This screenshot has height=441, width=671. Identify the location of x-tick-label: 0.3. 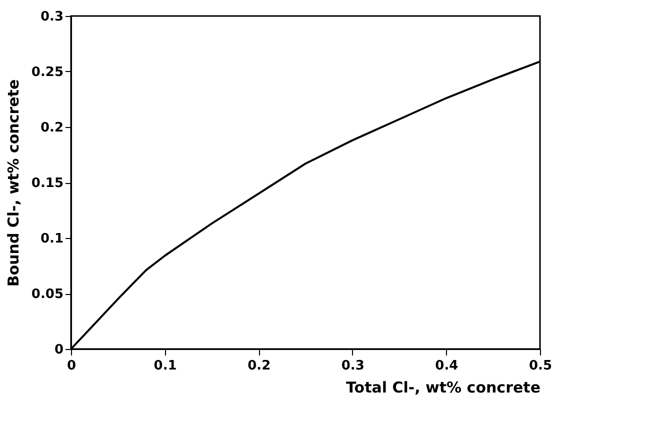
(352, 366).